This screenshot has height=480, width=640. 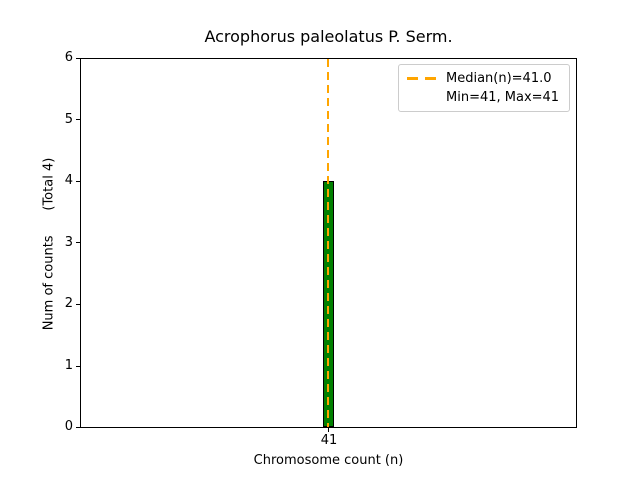 What do you see at coordinates (49, 244) in the screenshot?
I see `y-axis-label: Num of counts (Total 4)` at bounding box center [49, 244].